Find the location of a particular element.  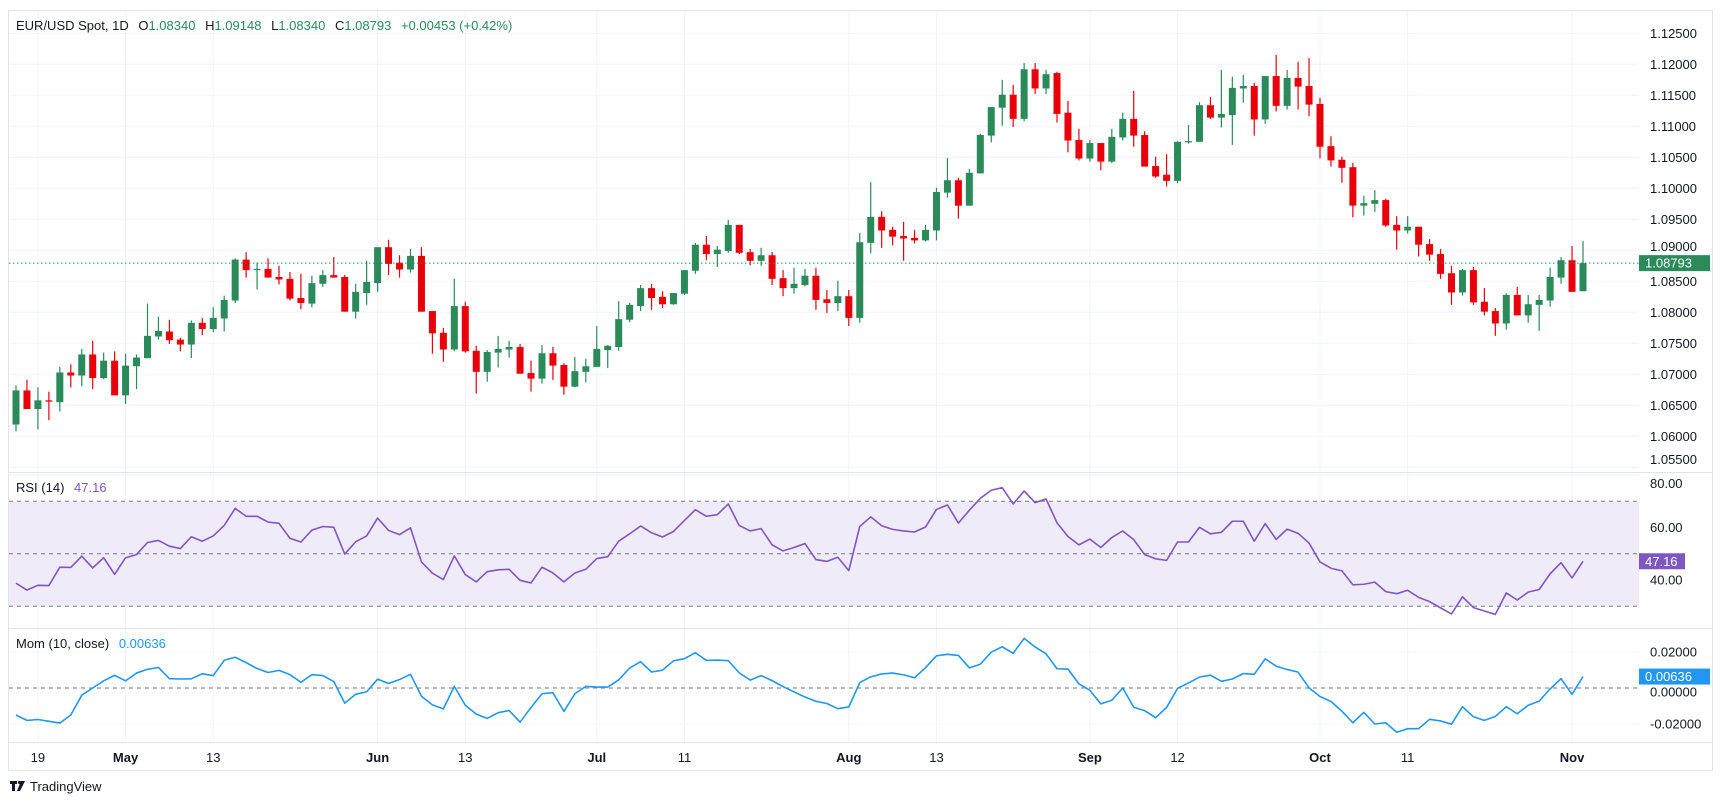

momentum-title: Mom (10, close) is located at coordinates (62, 643).